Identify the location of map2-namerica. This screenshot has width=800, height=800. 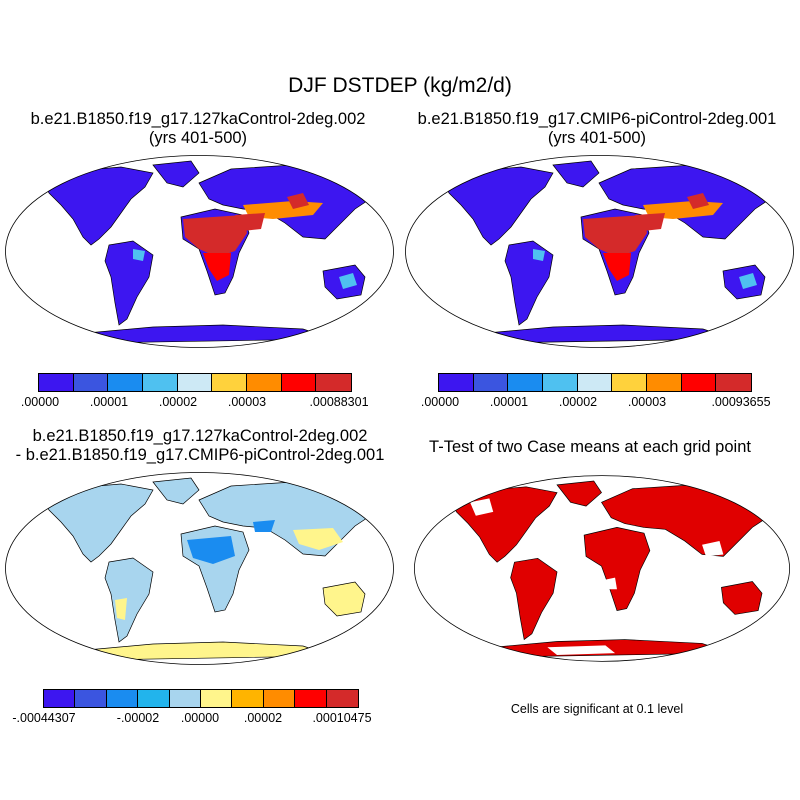
(498, 206).